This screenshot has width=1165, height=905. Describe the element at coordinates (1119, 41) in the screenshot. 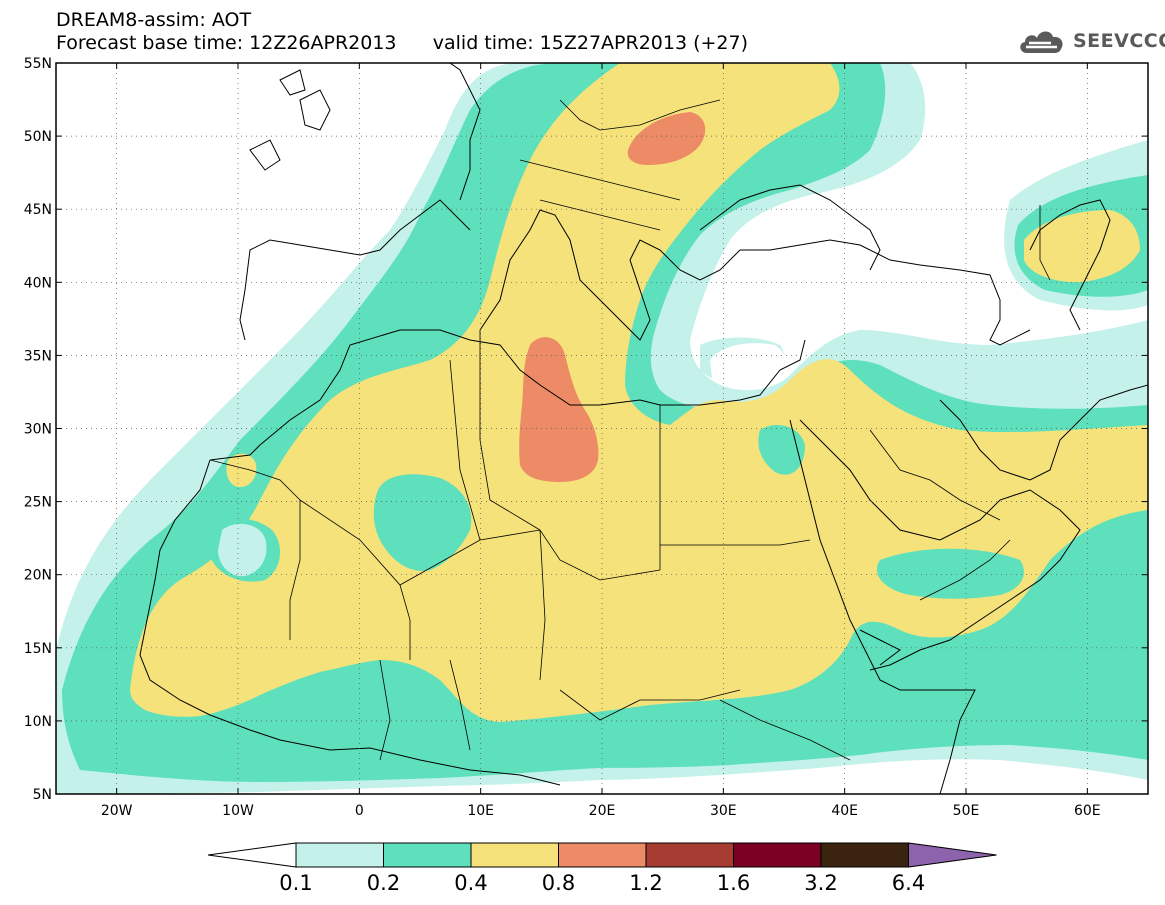

I see `logo-text: SEEVCCC` at that location.